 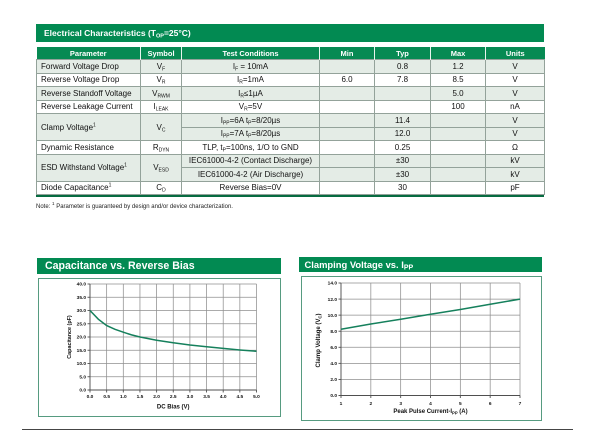 What do you see at coordinates (173, 397) in the screenshot?
I see `svg-text: 2.5` at bounding box center [173, 397].